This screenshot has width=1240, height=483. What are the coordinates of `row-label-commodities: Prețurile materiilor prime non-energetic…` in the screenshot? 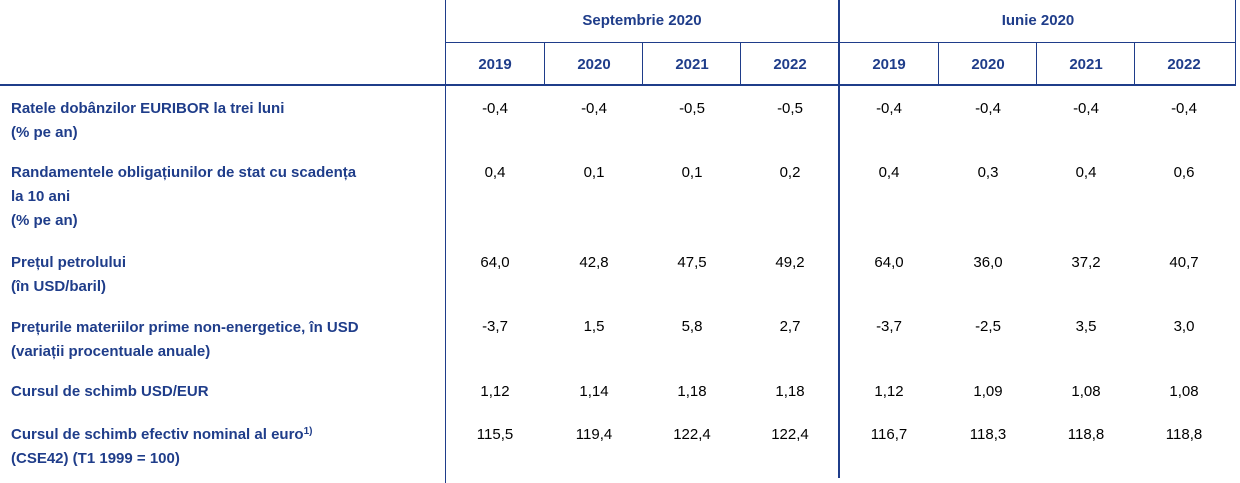 It's located at (185, 339).